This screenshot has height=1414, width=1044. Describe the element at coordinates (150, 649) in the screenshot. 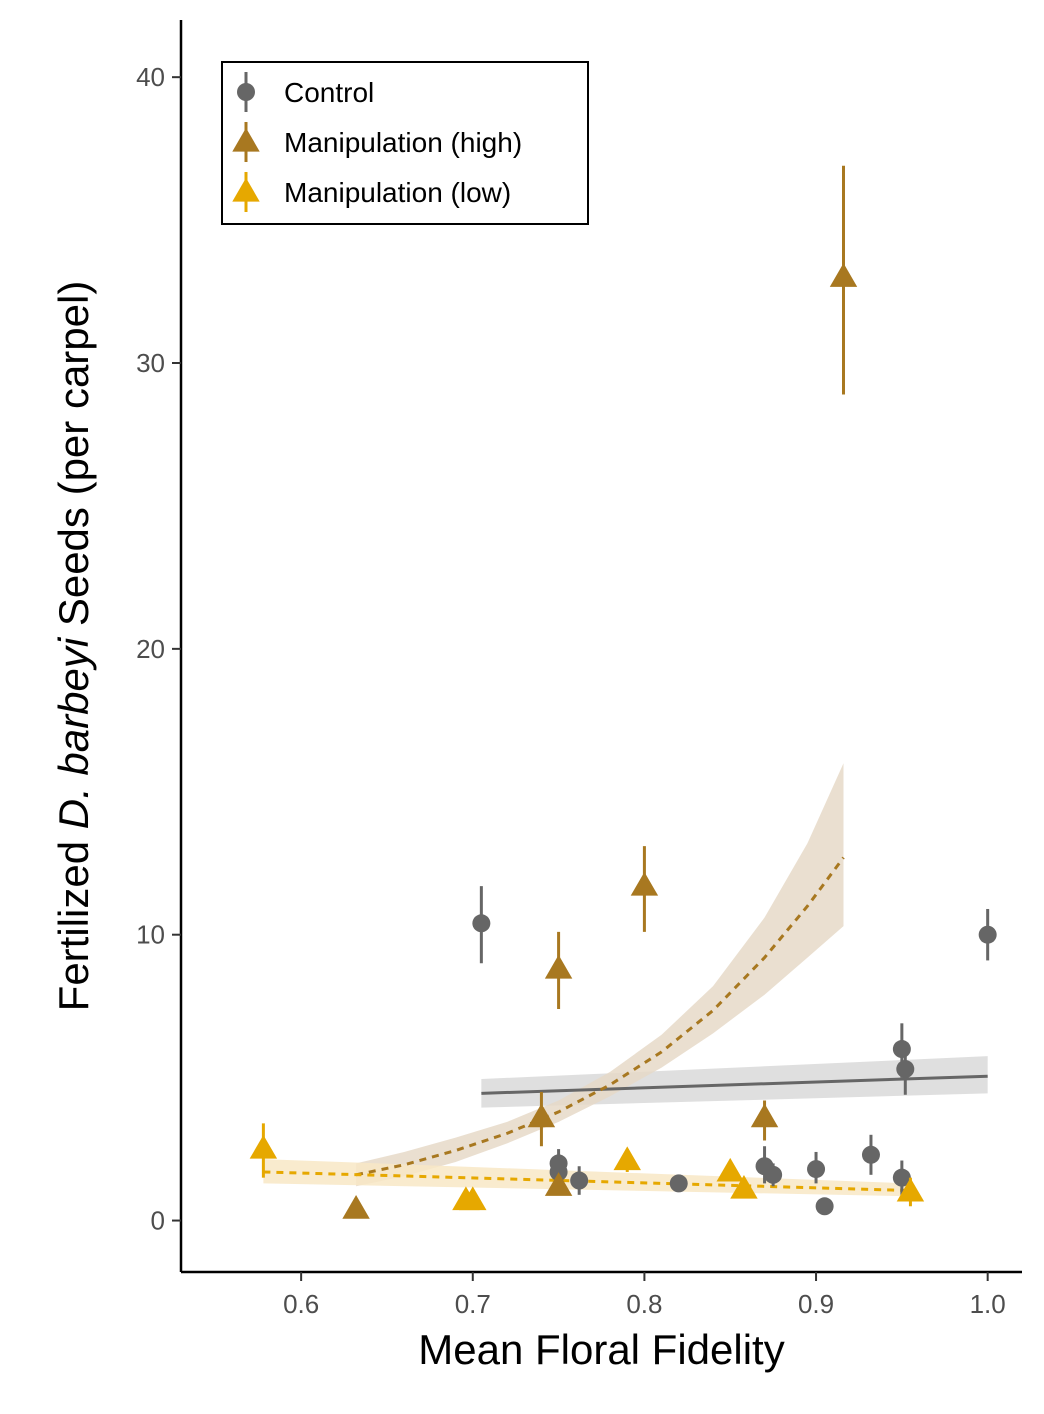

I see `y-tick-label: 20` at that location.